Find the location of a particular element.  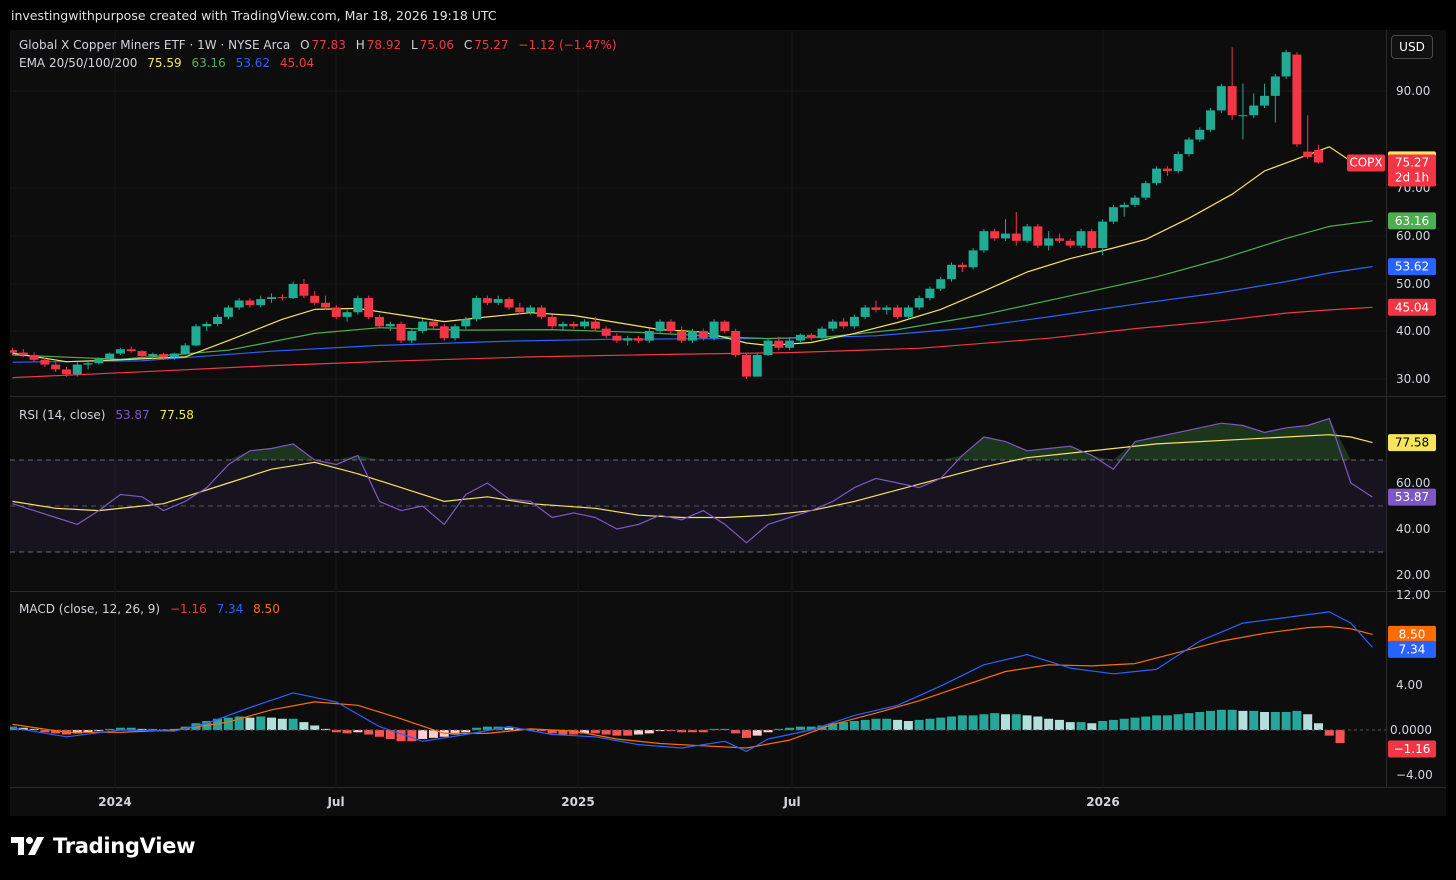

brand-name: TradingView is located at coordinates (124, 846).